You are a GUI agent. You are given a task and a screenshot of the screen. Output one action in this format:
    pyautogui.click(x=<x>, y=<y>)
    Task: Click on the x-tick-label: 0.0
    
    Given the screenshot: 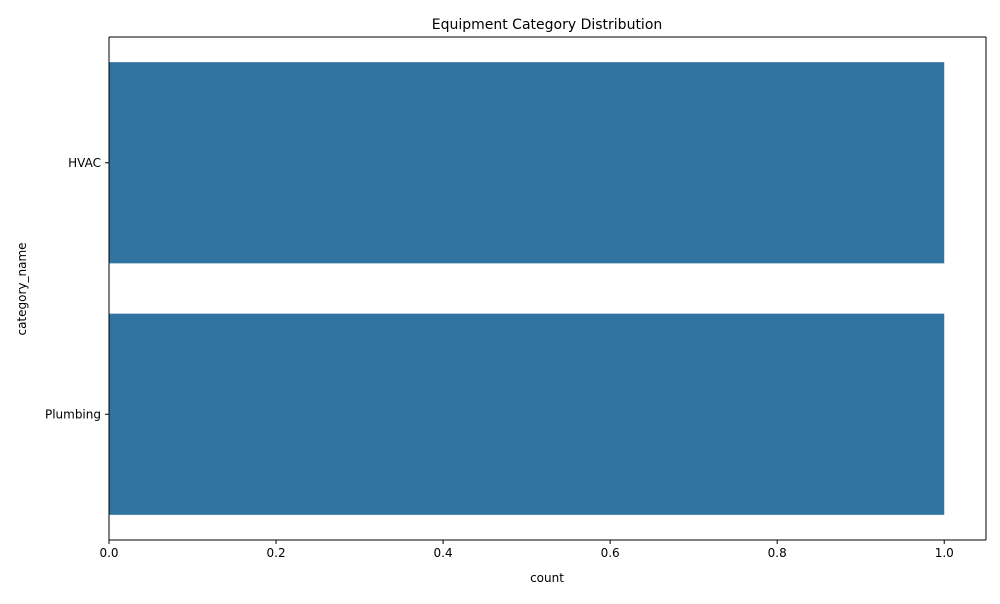 What is the action you would take?
    pyautogui.click(x=108, y=553)
    